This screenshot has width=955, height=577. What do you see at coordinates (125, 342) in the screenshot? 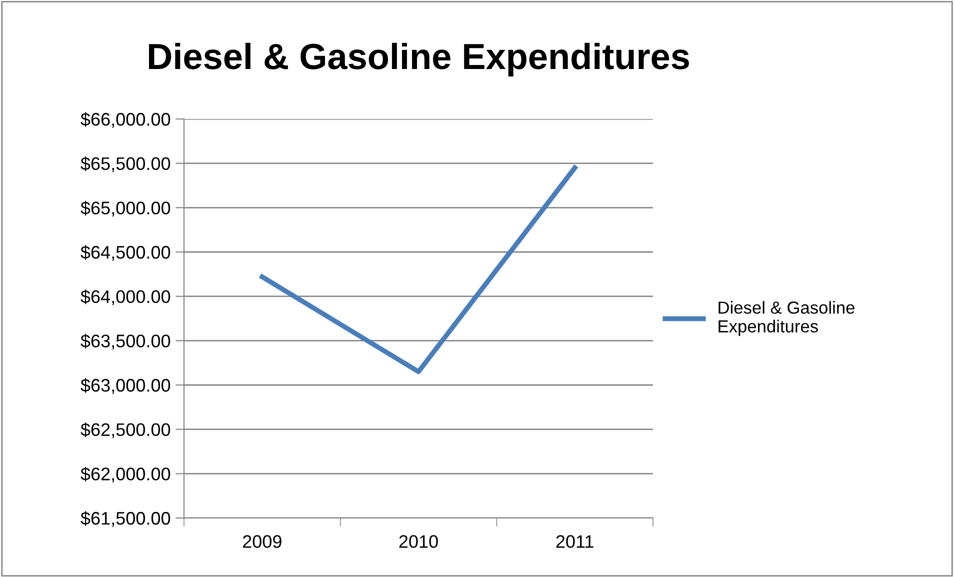
I see `y-tick-label: $63,500.00` at bounding box center [125, 342].